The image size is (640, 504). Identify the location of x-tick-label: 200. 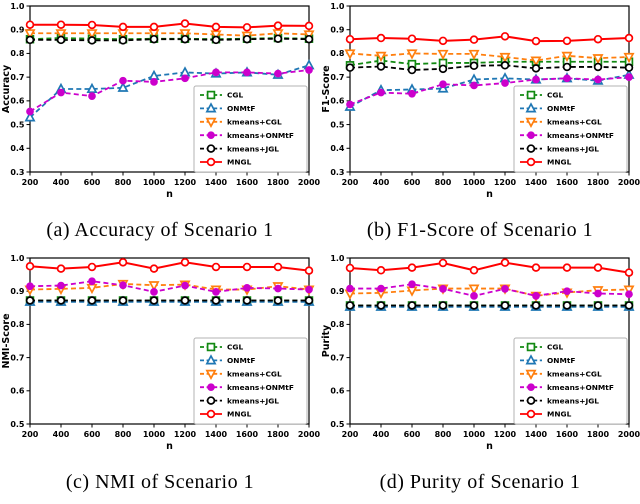
(30, 182).